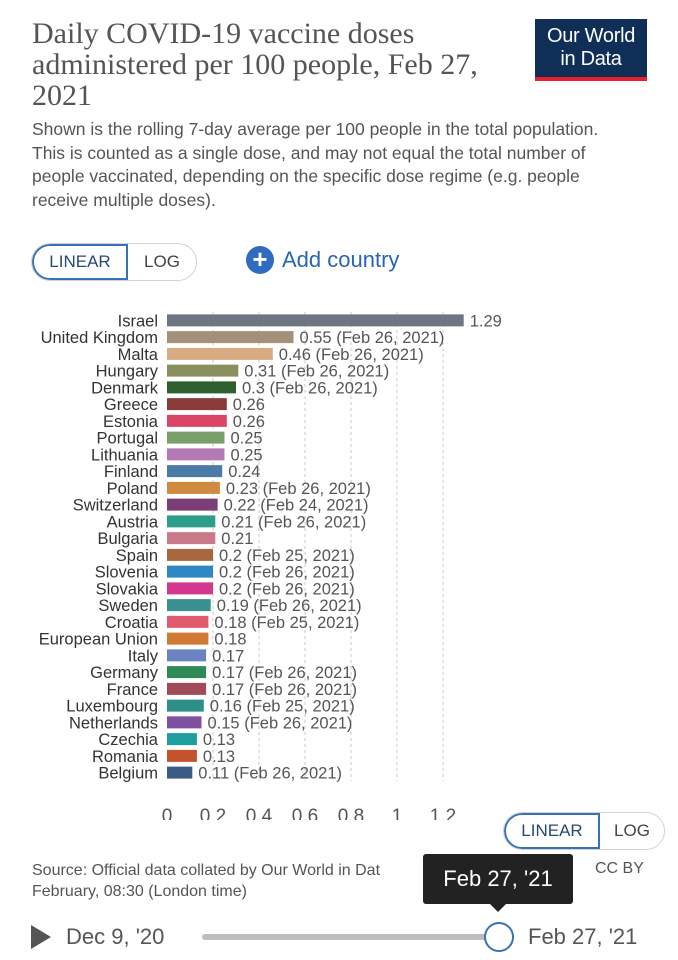 The image size is (678, 960). What do you see at coordinates (591, 59) in the screenshot?
I see `logo-line-2: in Data` at bounding box center [591, 59].